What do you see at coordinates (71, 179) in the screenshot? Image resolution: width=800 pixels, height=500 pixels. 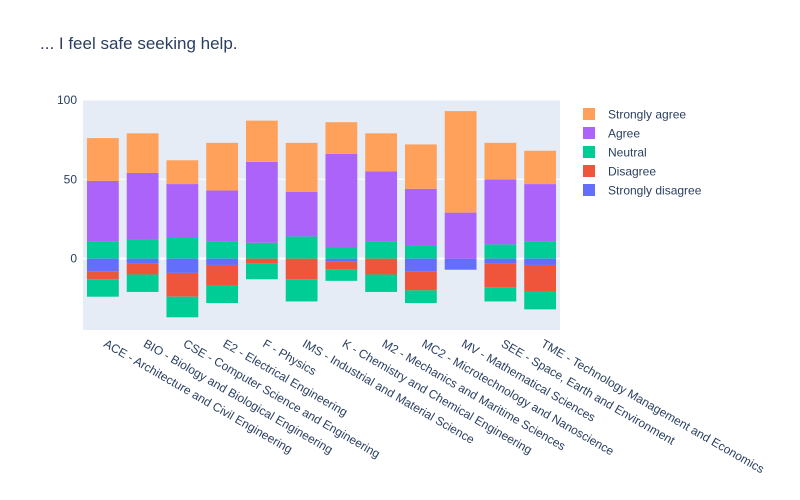 I see `y-tick-label: 50` at bounding box center [71, 179].